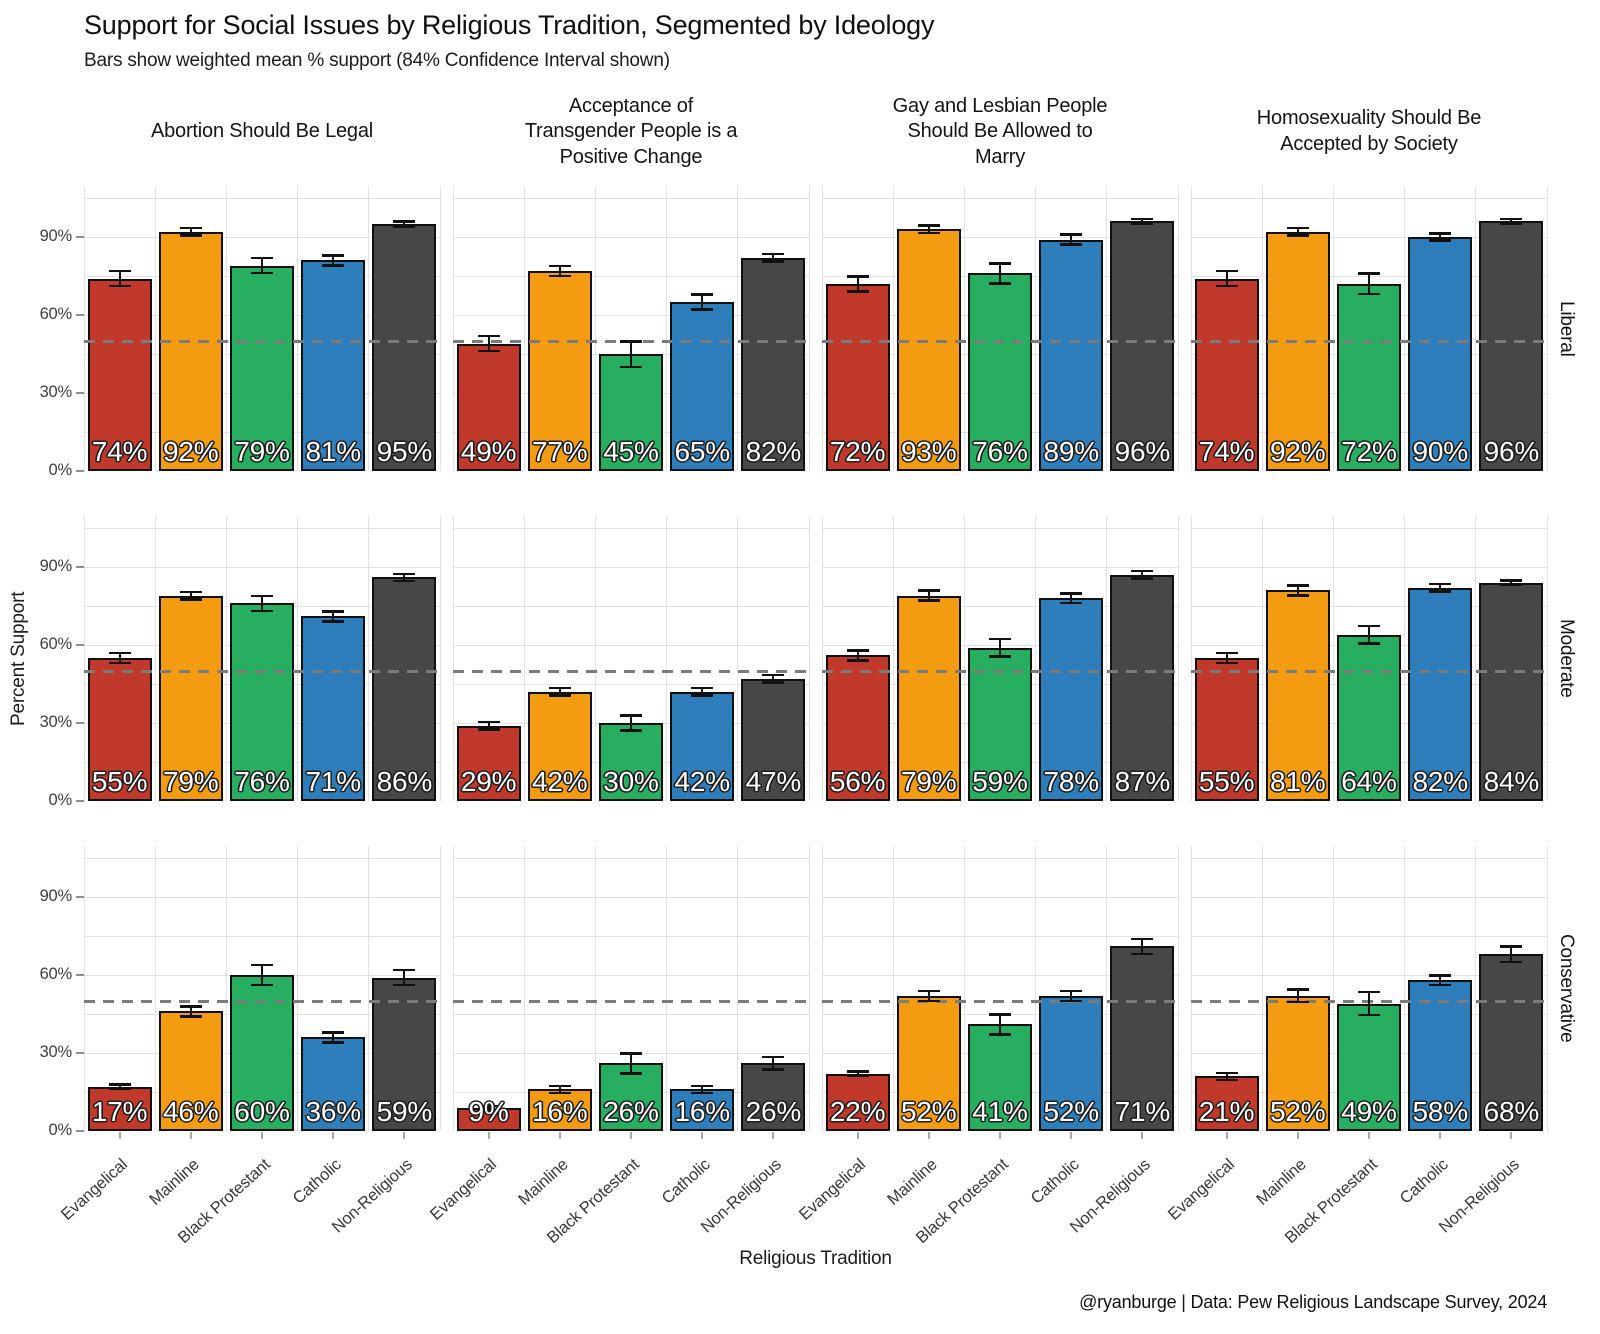 This screenshot has height=1334, width=1600. I want to click on bar-value-label: 87%, so click(1142, 781).